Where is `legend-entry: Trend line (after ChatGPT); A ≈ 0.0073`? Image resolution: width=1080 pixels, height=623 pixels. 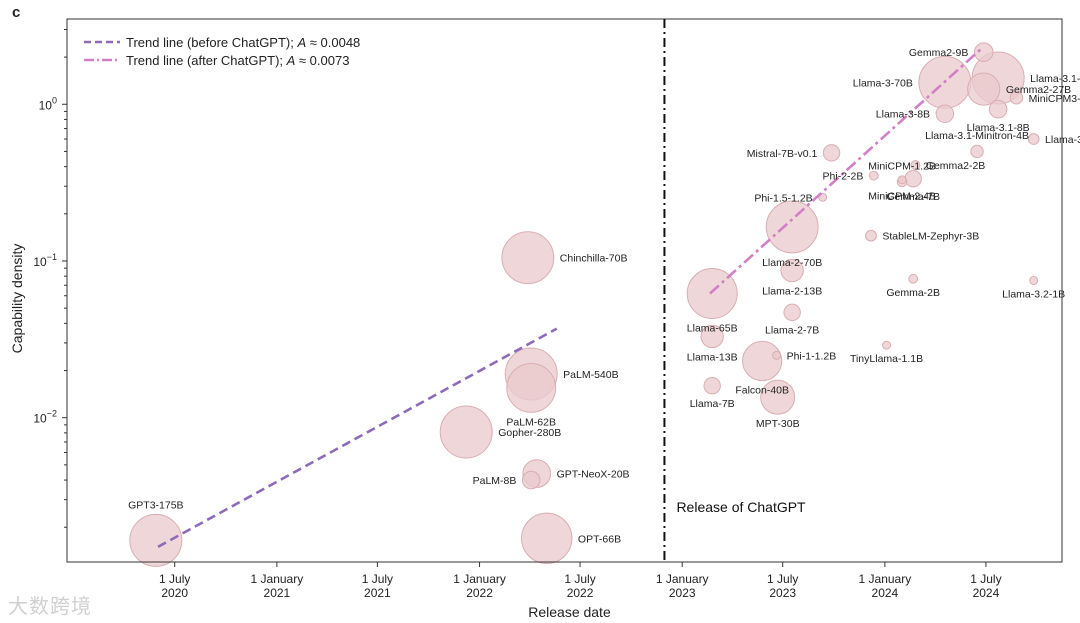 legend-entry: Trend line (after ChatGPT); A ≈ 0.0073 is located at coordinates (237, 60).